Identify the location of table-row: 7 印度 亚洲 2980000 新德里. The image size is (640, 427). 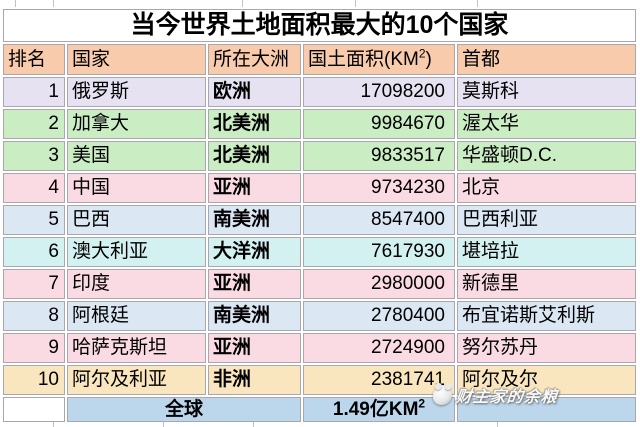
(320, 284).